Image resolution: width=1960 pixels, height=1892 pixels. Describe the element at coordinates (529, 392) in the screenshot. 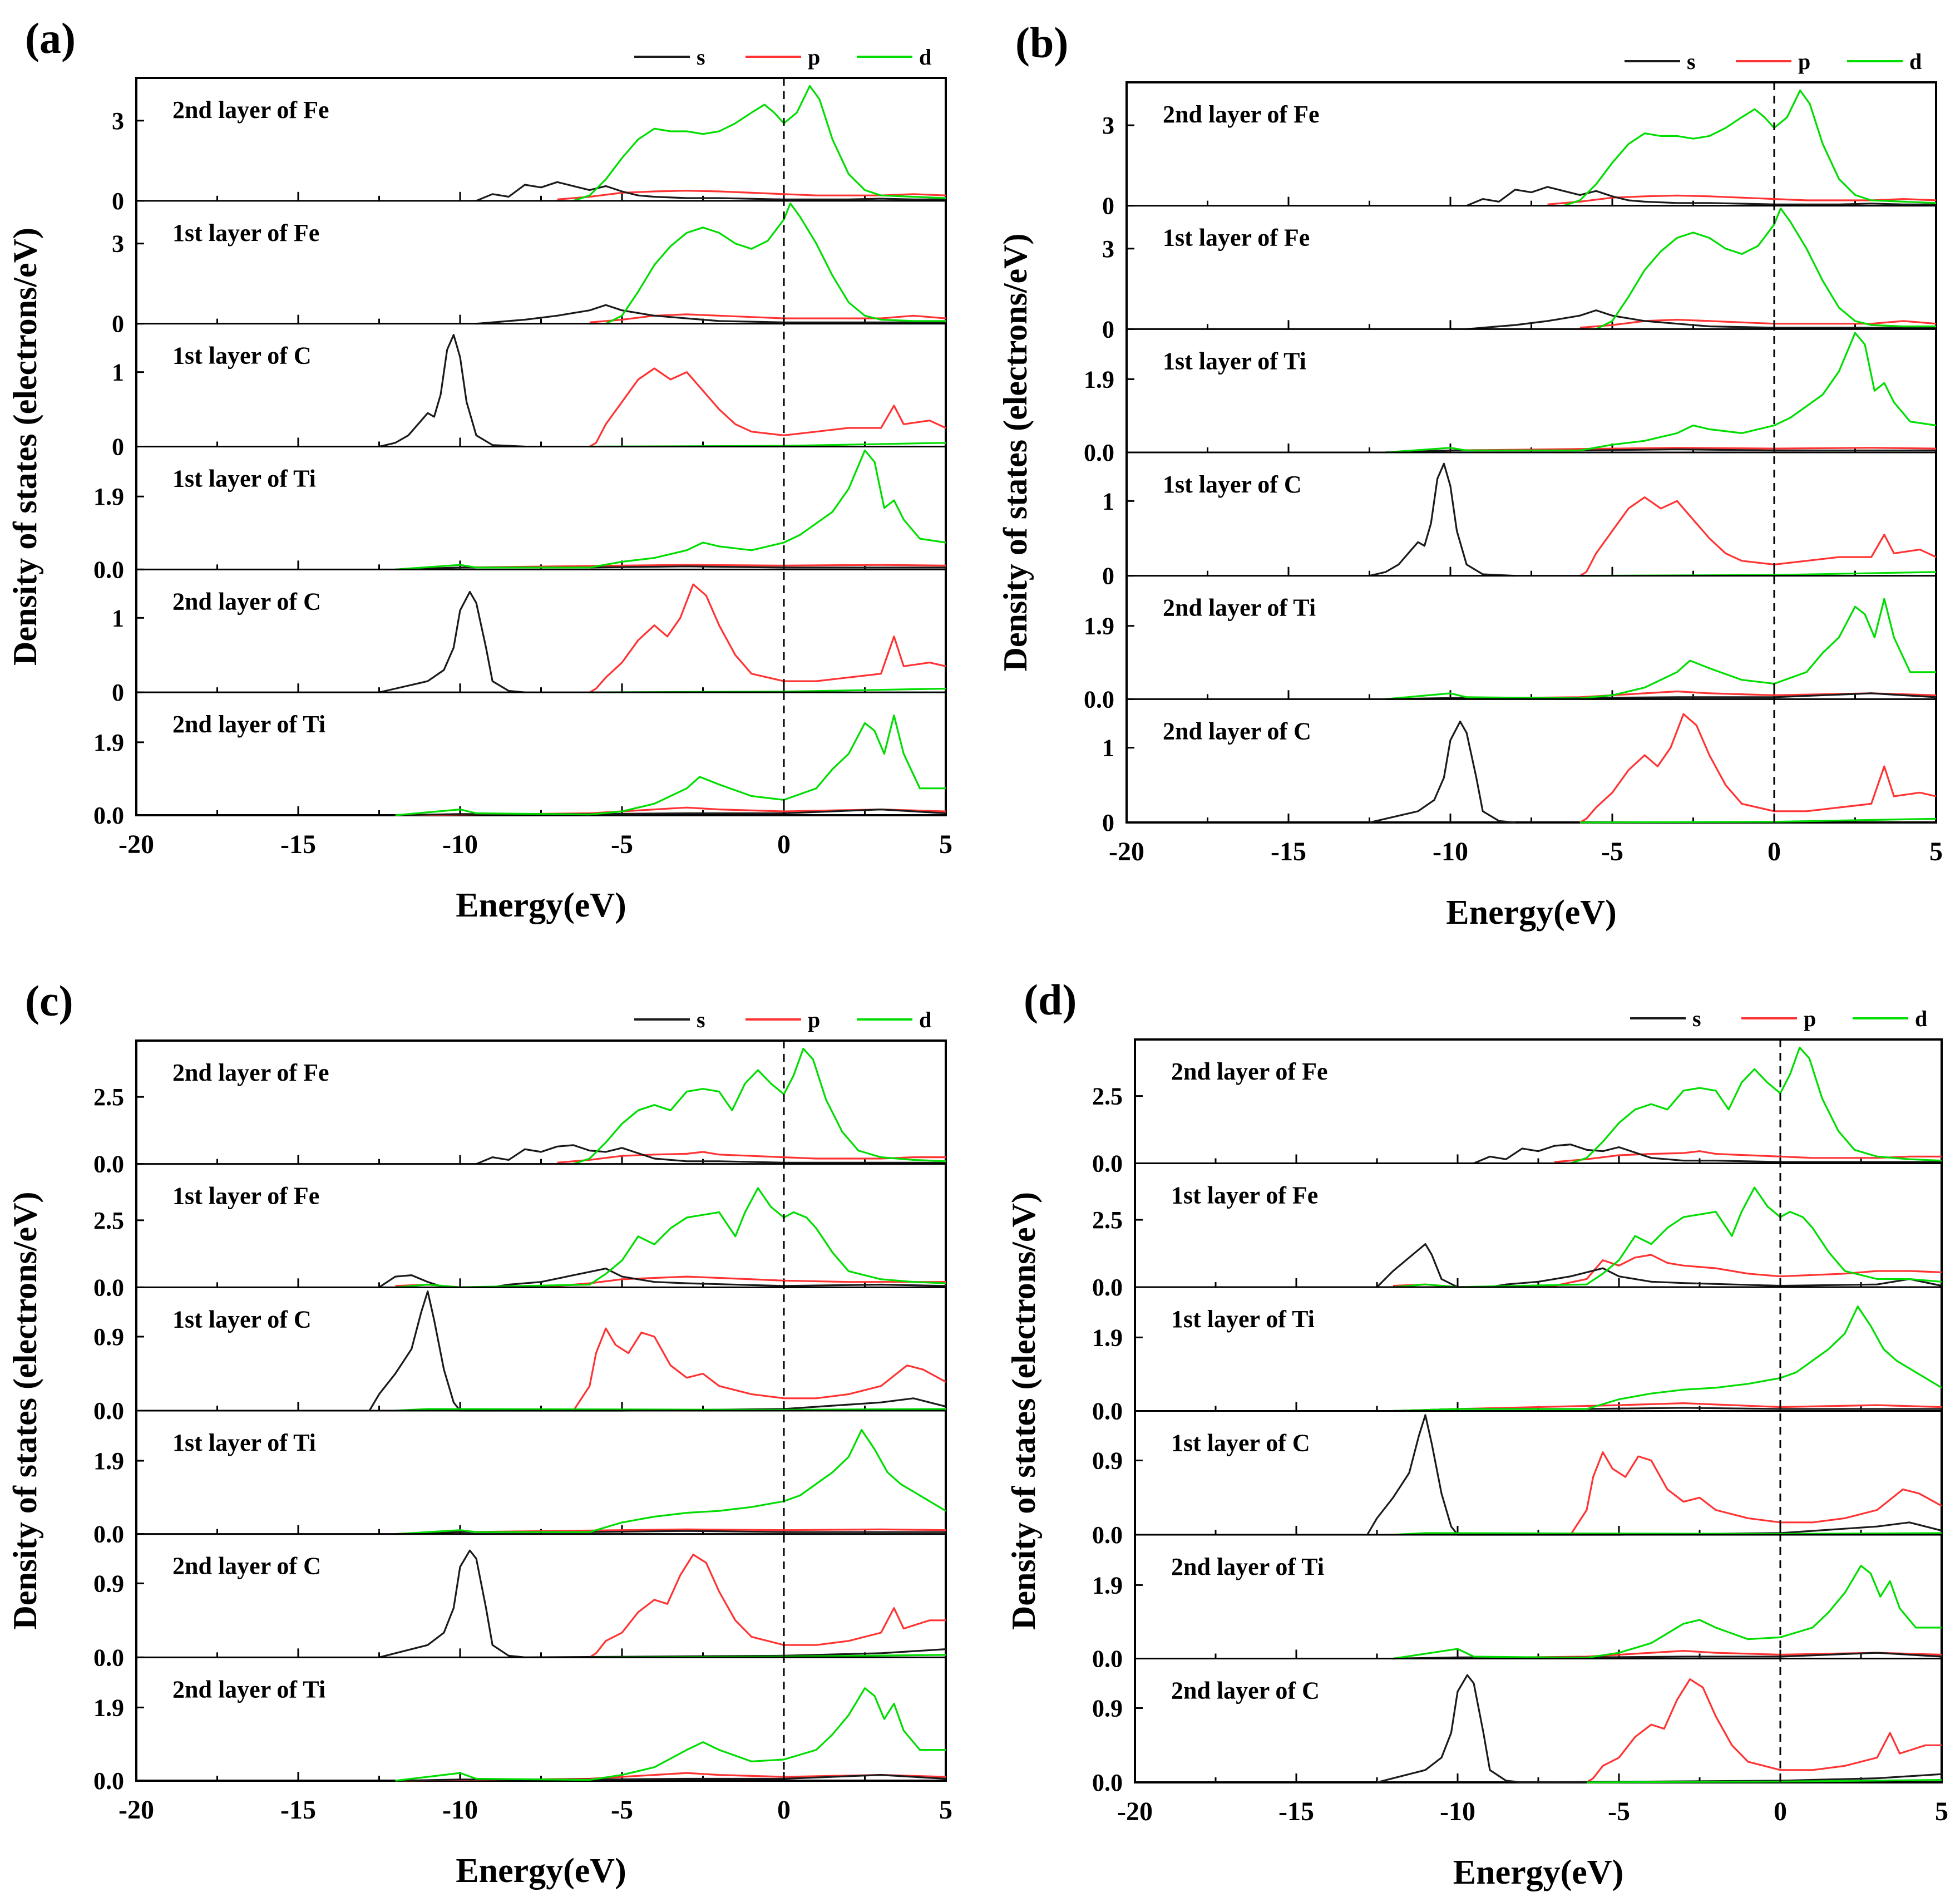

I see `subplot-3: 0 1 1st layer of C` at that location.